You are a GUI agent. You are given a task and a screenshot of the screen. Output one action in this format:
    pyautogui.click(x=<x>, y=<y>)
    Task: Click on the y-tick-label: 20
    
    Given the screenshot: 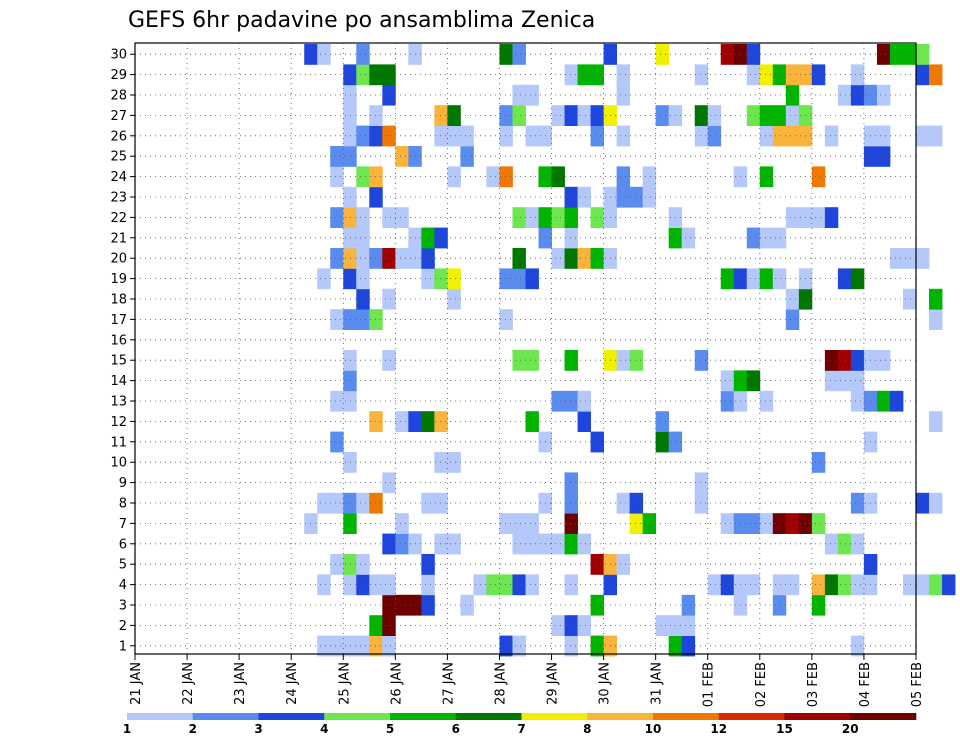 What is the action you would take?
    pyautogui.click(x=118, y=259)
    